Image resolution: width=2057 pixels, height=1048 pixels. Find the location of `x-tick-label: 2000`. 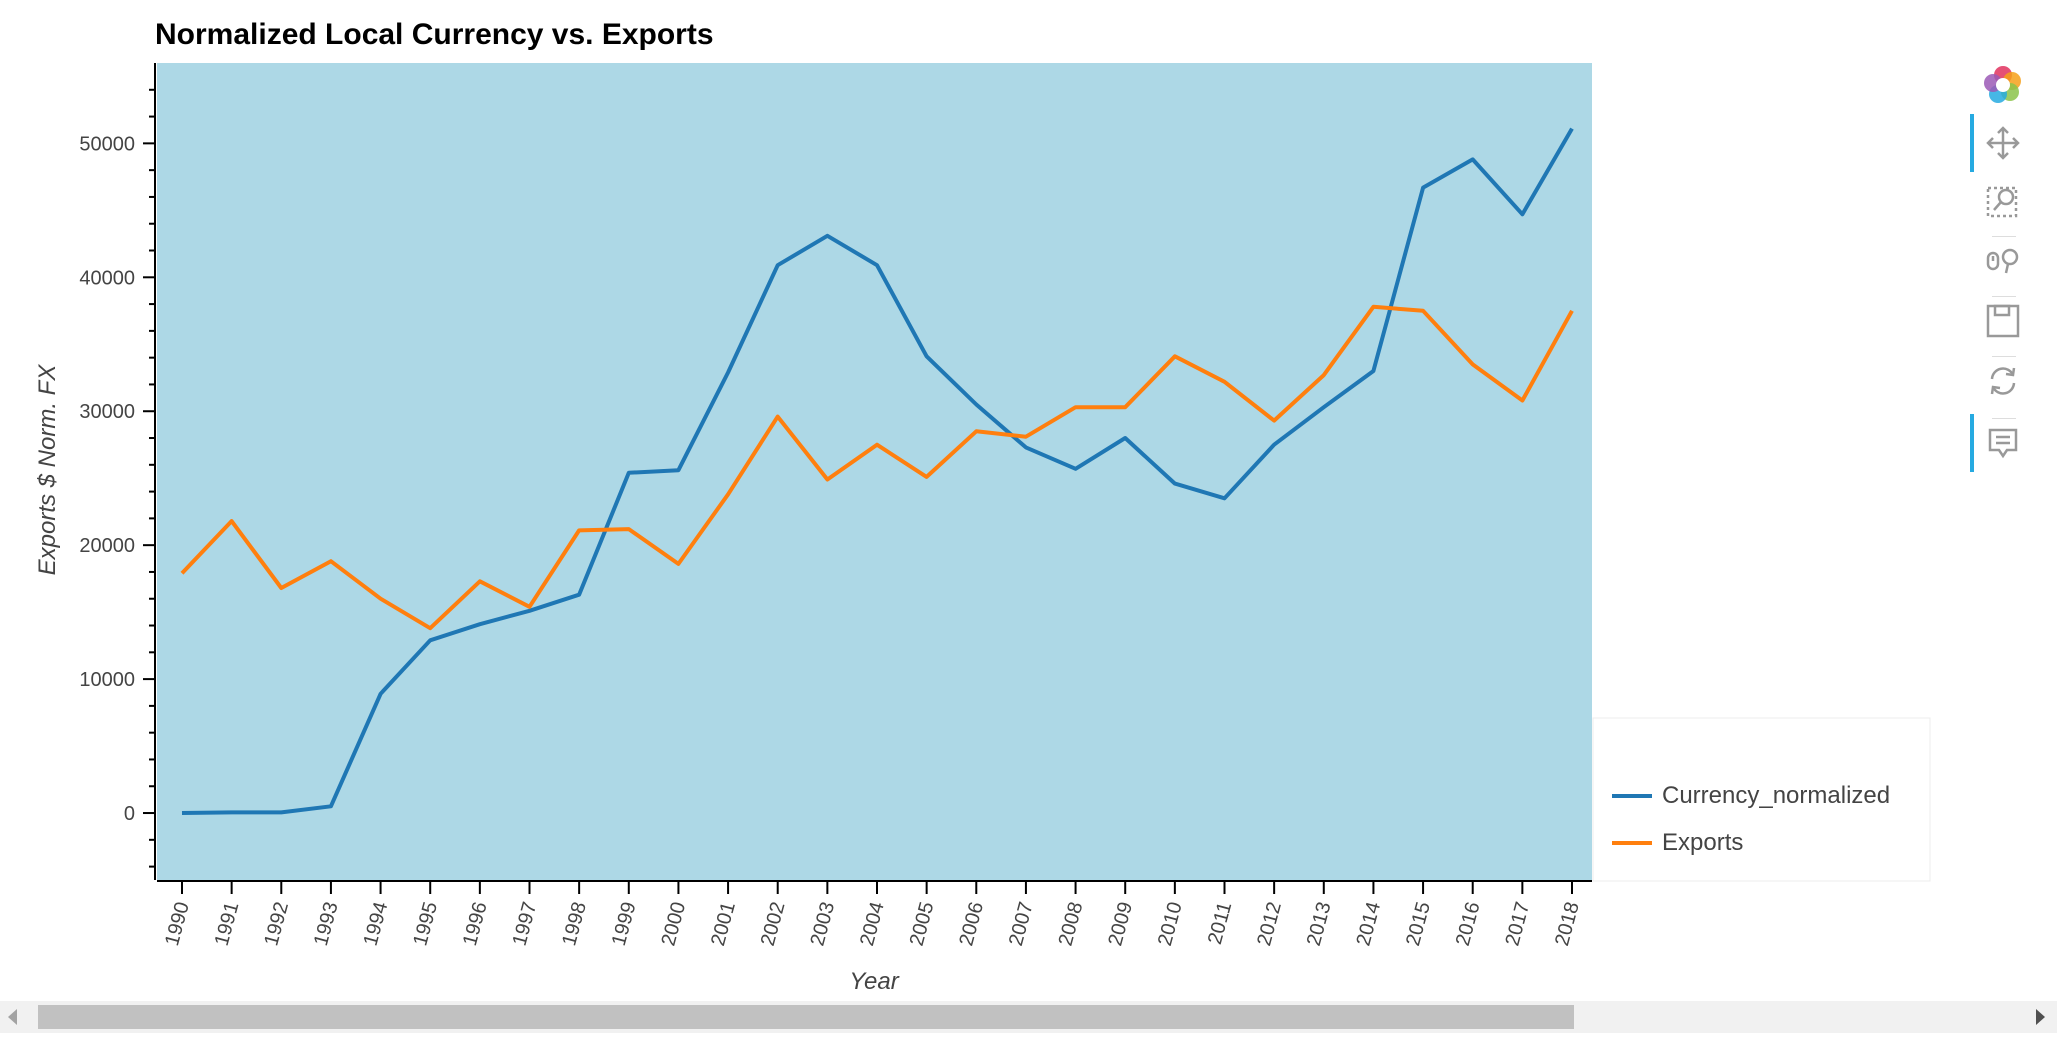

x-tick-label: 2000 is located at coordinates (673, 924).